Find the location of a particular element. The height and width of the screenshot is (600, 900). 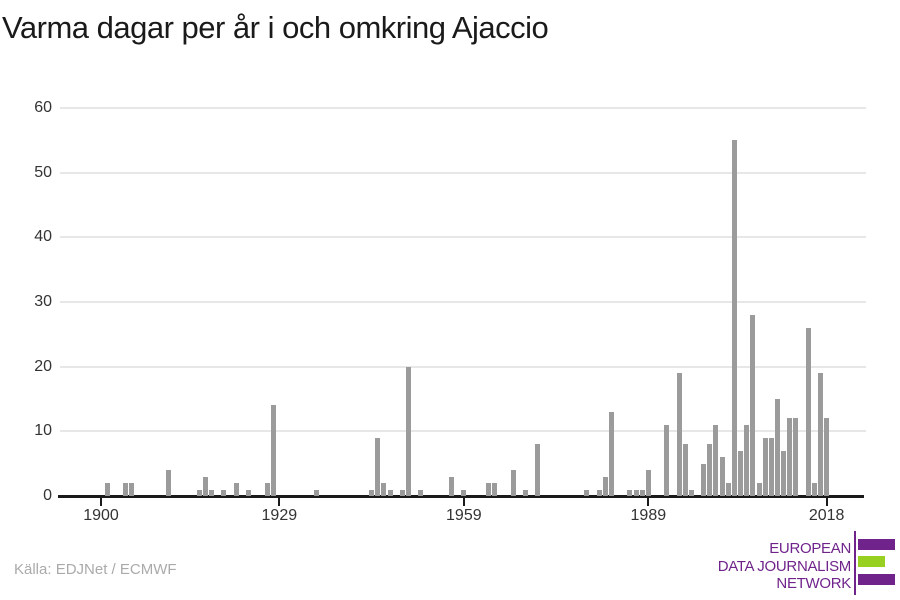

bar-year-1971 is located at coordinates (538, 470).